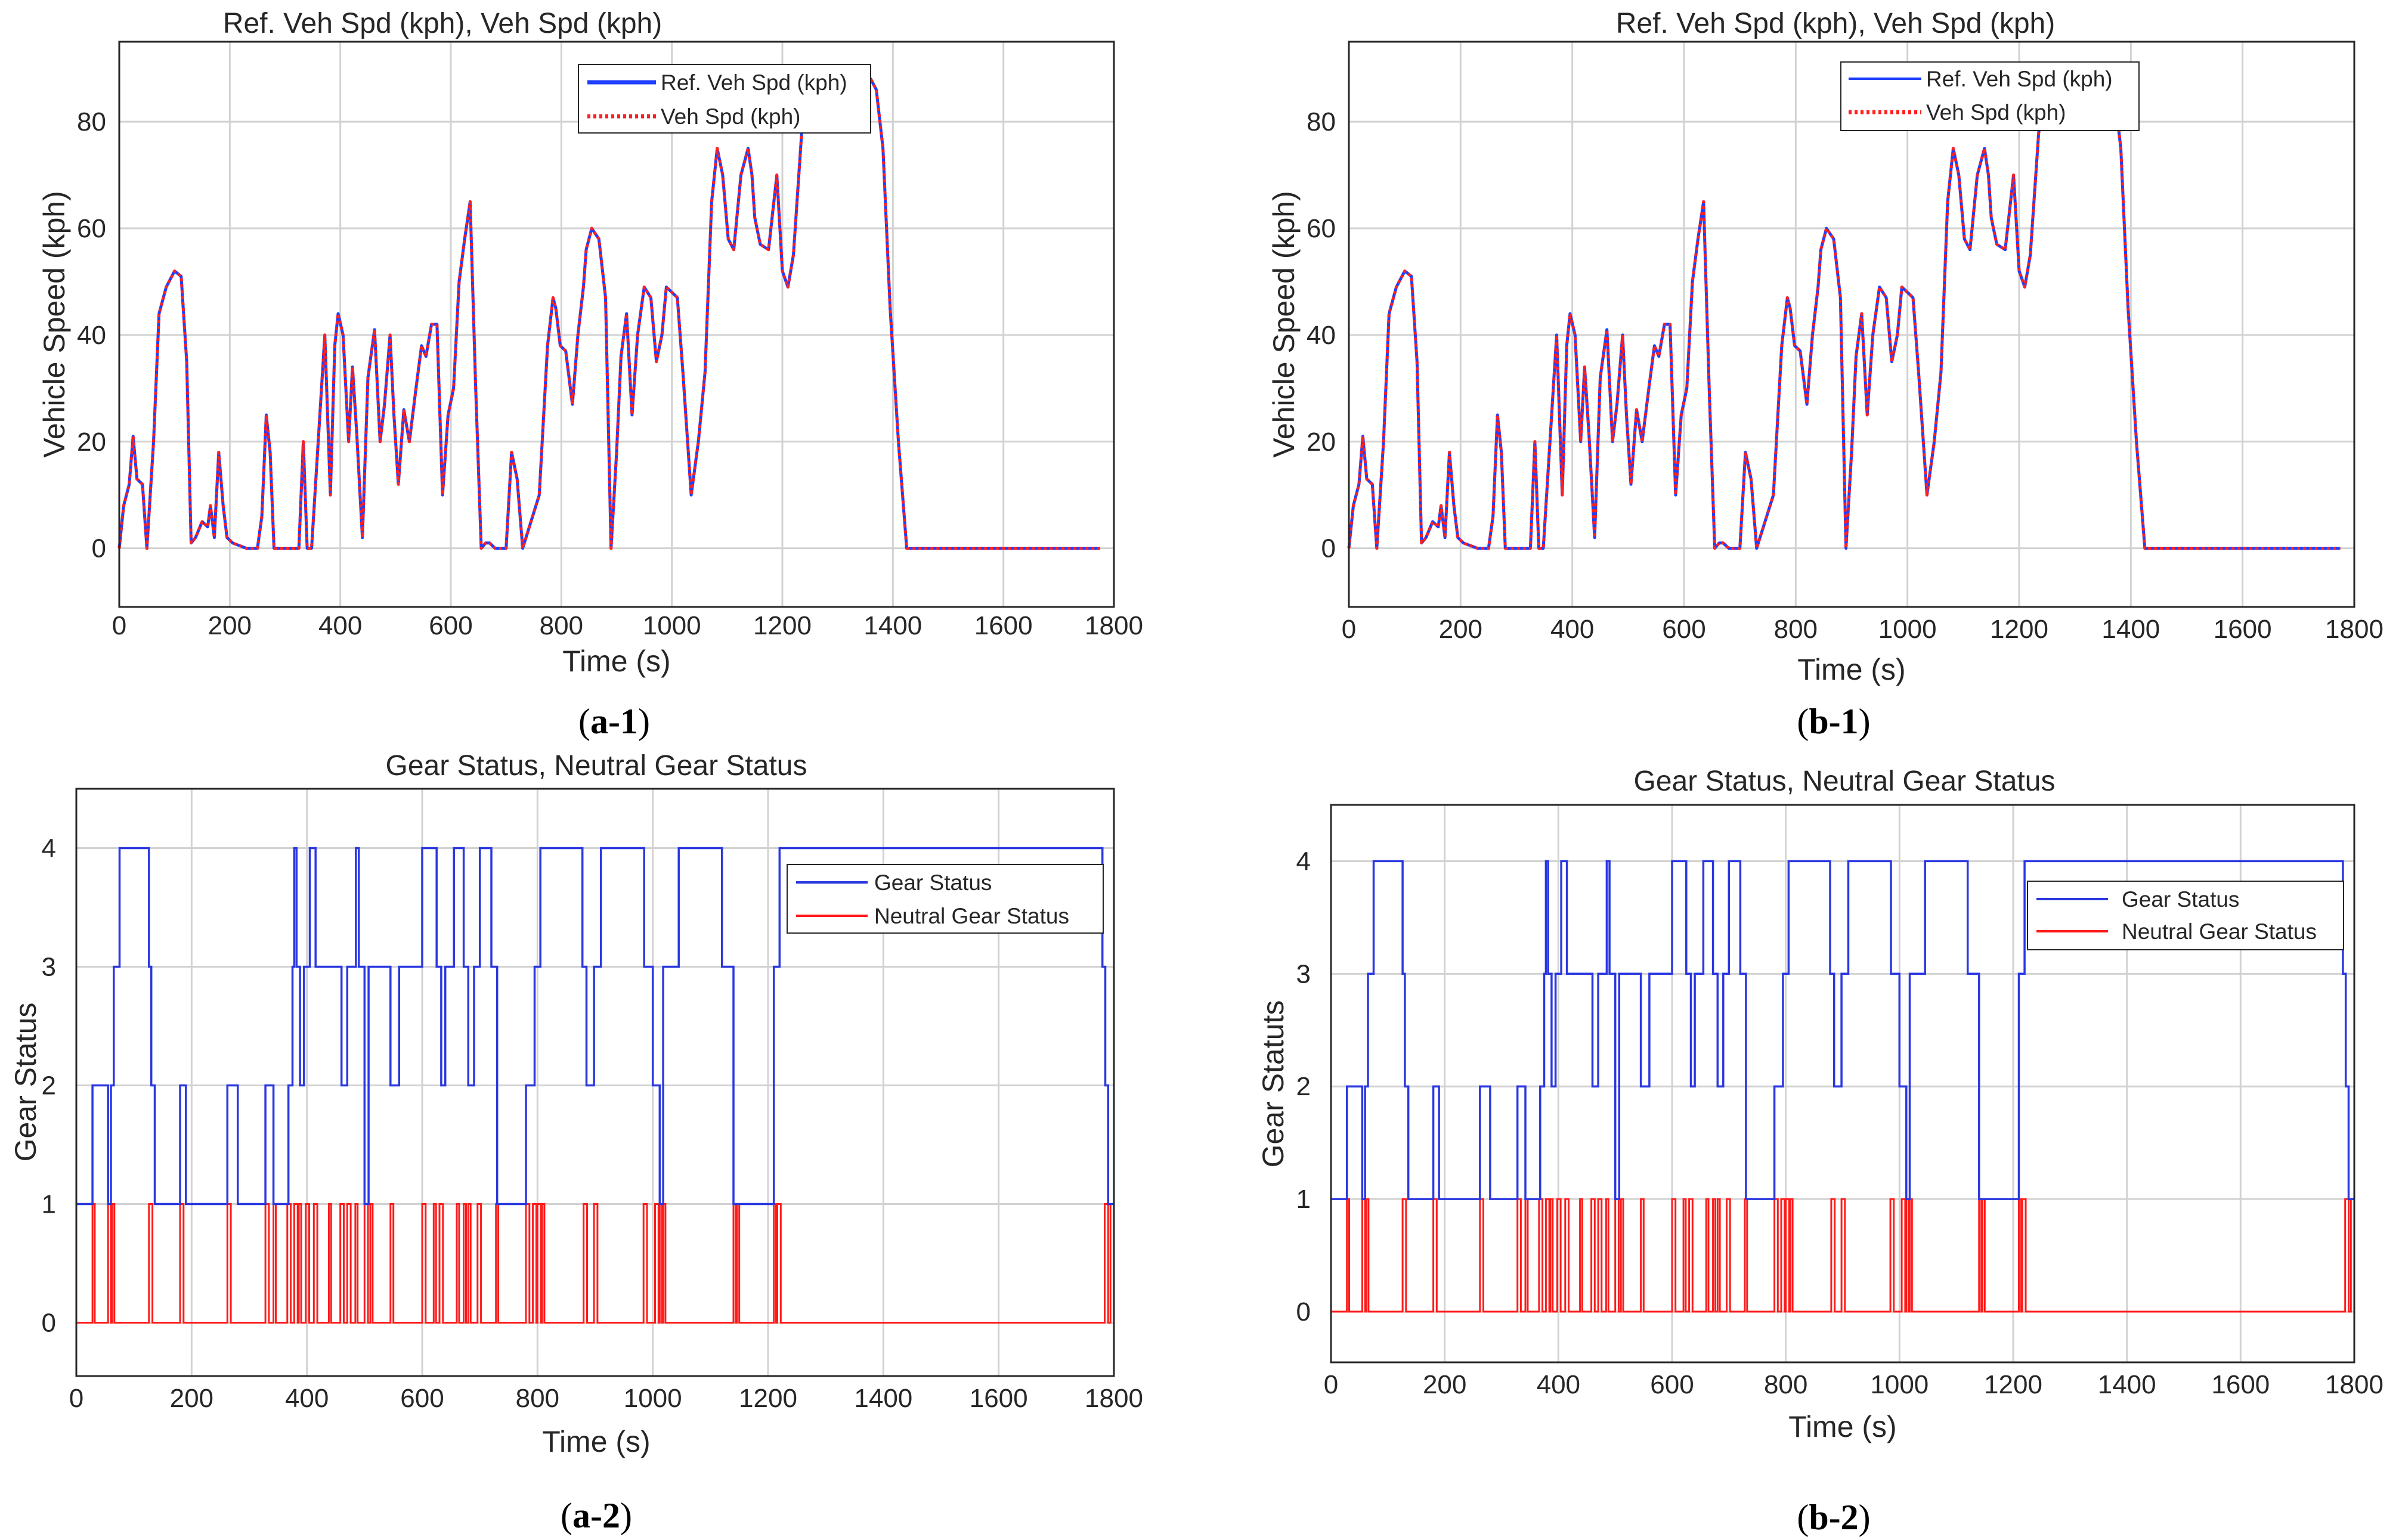 The image size is (2399, 1540). Describe the element at coordinates (2180, 899) in the screenshot. I see `legend-label-gear: Gear Status` at that location.